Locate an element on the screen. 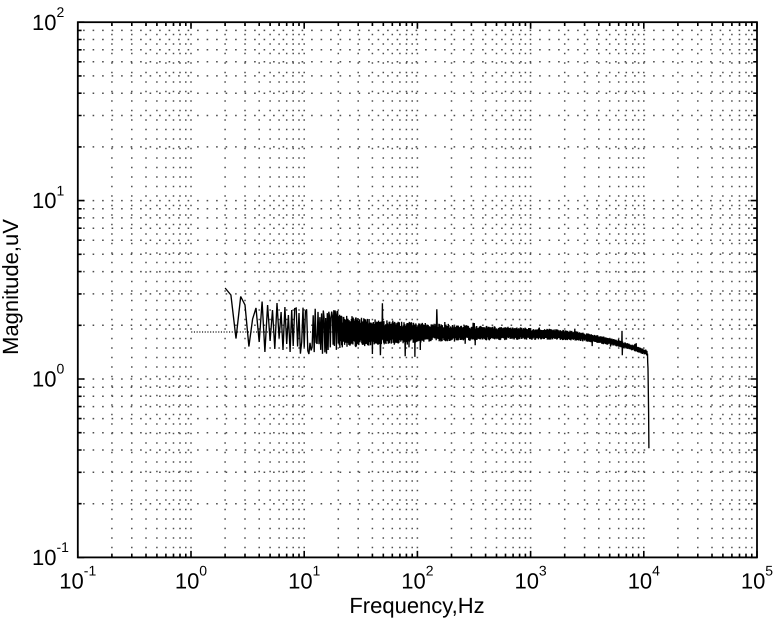 The height and width of the screenshot is (622, 776). svg-text: Magnitude,uV is located at coordinates (11, 287).